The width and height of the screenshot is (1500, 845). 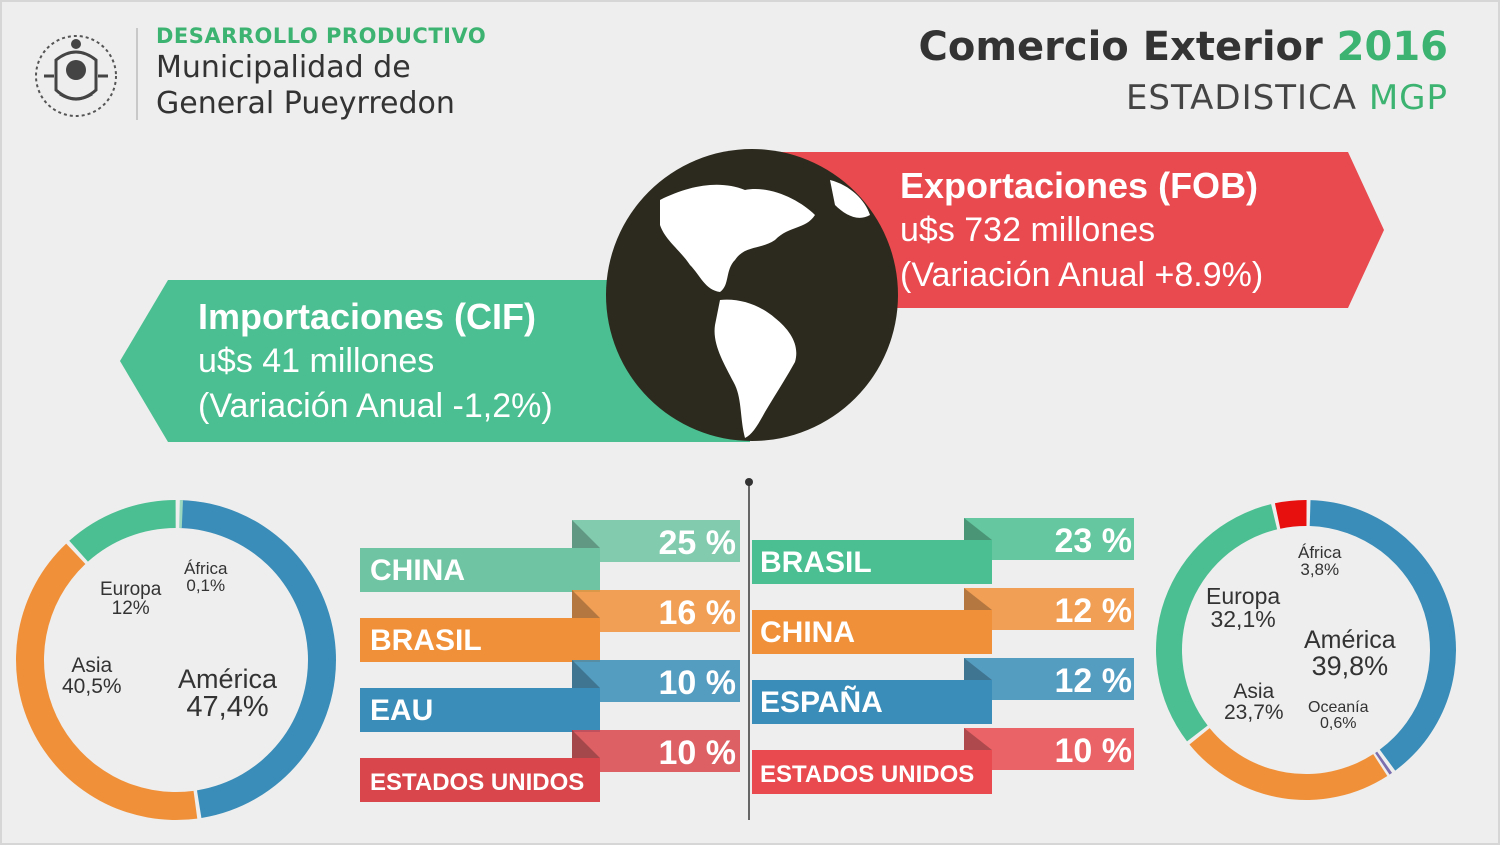 I want to click on bar-category-label: ESPAÑA, so click(x=821, y=702).